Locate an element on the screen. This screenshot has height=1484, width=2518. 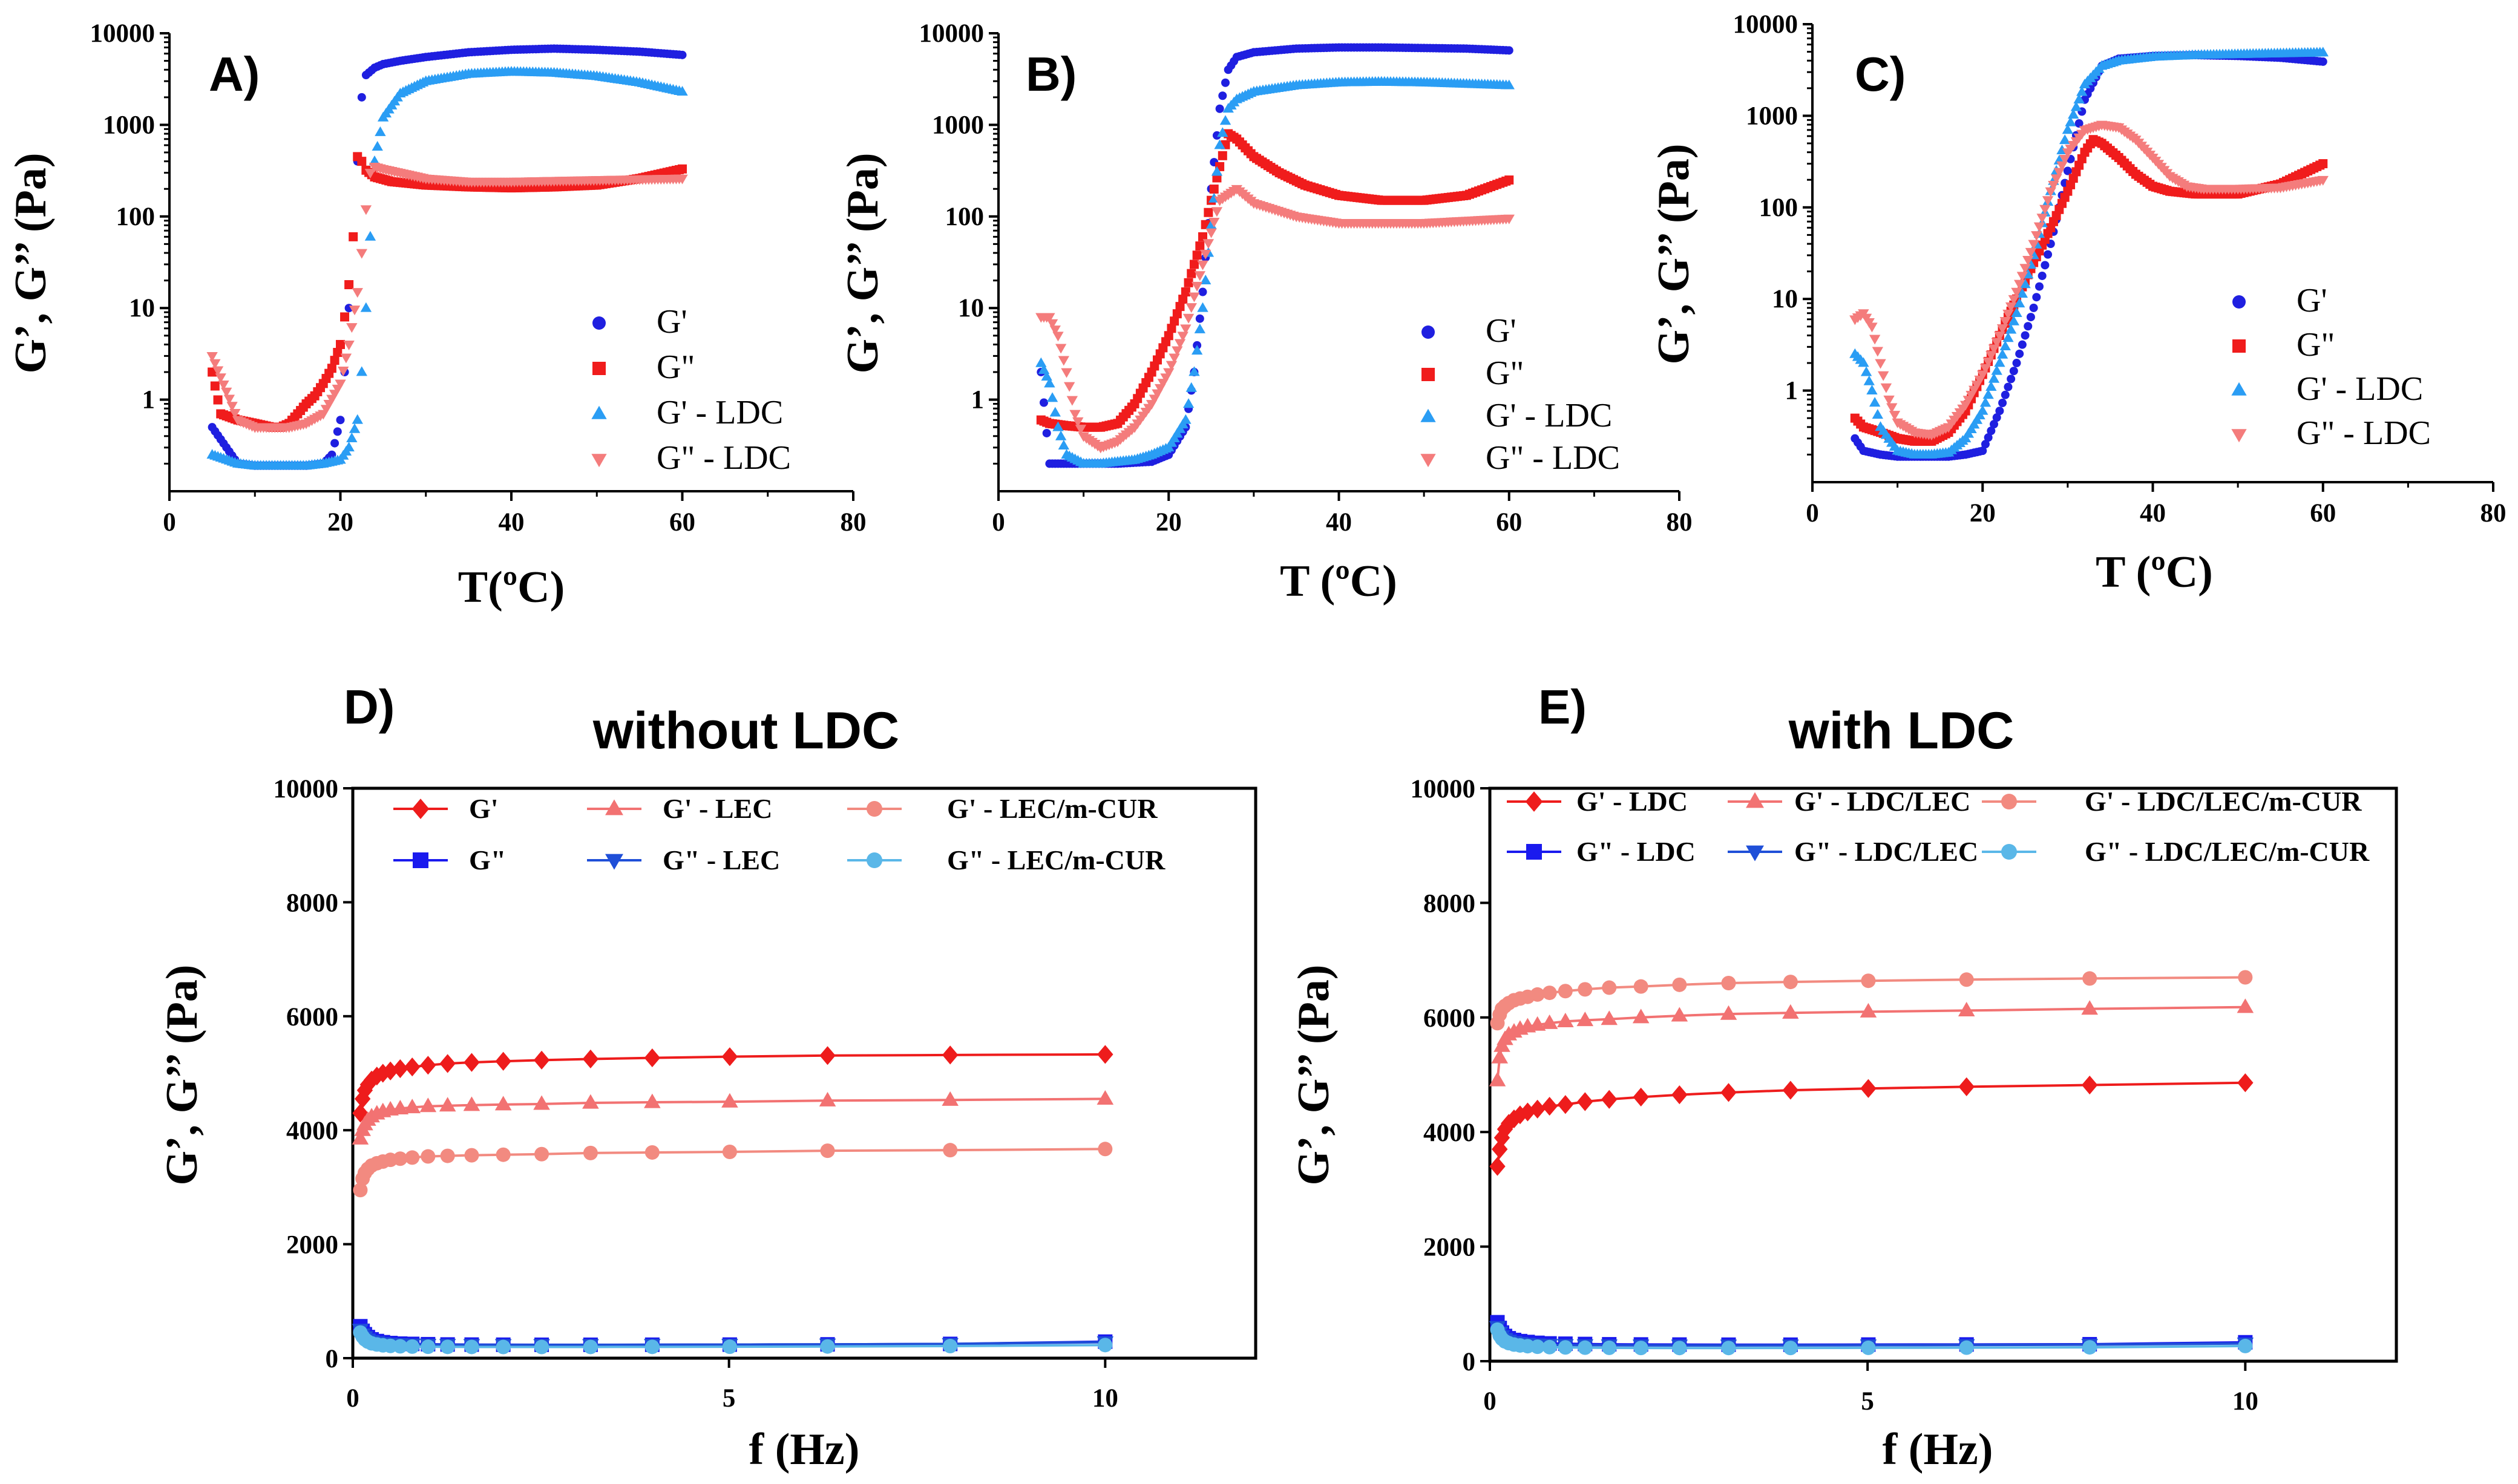
y-tick-label: 1 is located at coordinates (149, 400).